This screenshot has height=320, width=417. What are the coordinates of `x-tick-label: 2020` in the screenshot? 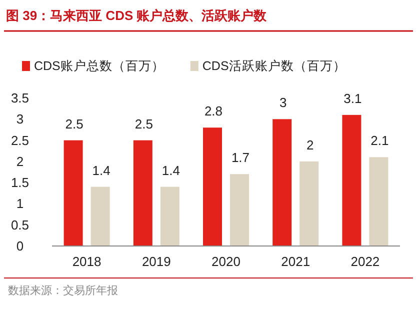 It's located at (226, 261).